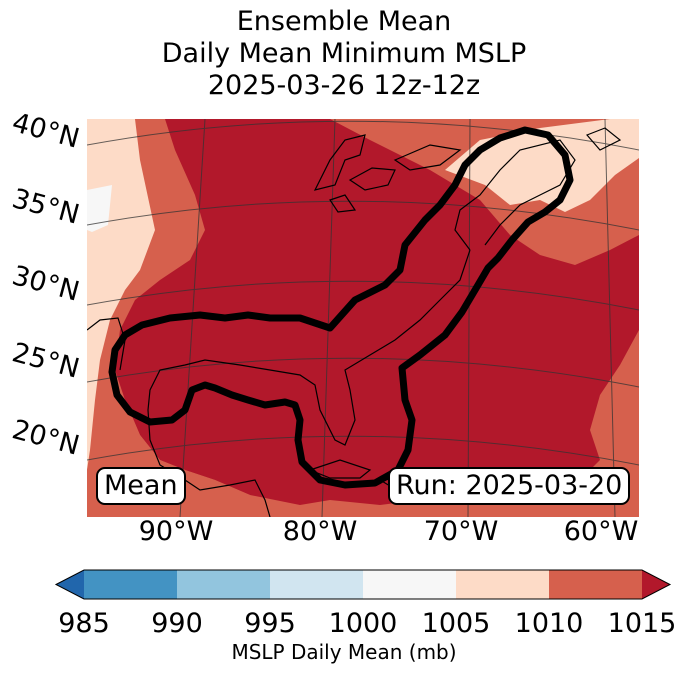 Image resolution: width=688 pixels, height=674 pixels. Describe the element at coordinates (70, 584) in the screenshot. I see `colorbar-under-arrow` at that location.